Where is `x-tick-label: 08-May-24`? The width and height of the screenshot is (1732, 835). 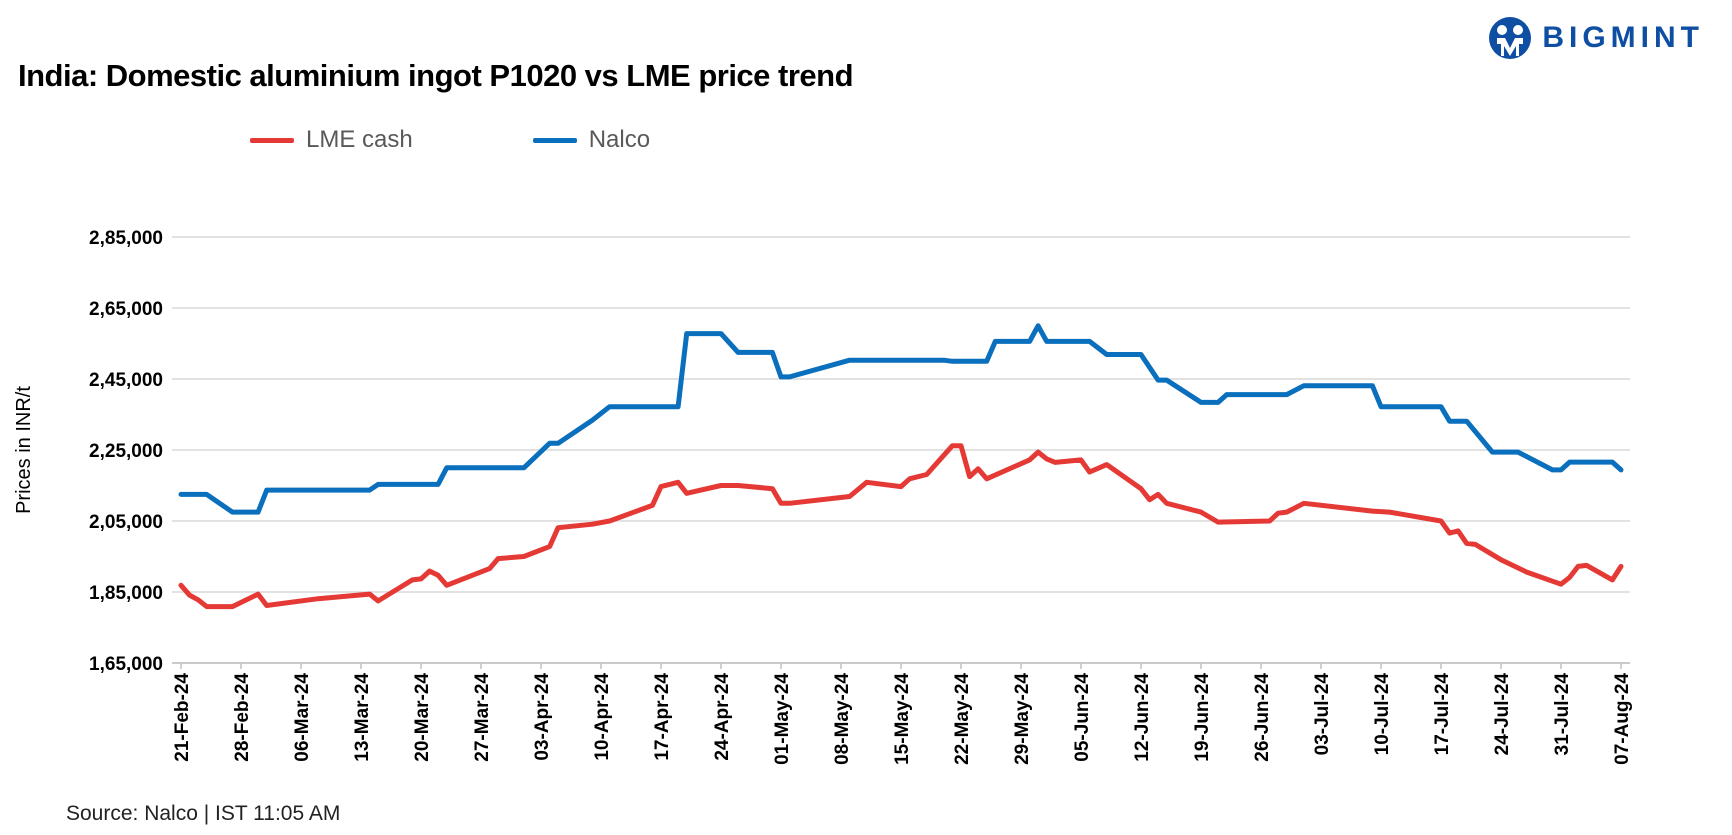 x-tick-label: 08-May-24 is located at coordinates (842, 719).